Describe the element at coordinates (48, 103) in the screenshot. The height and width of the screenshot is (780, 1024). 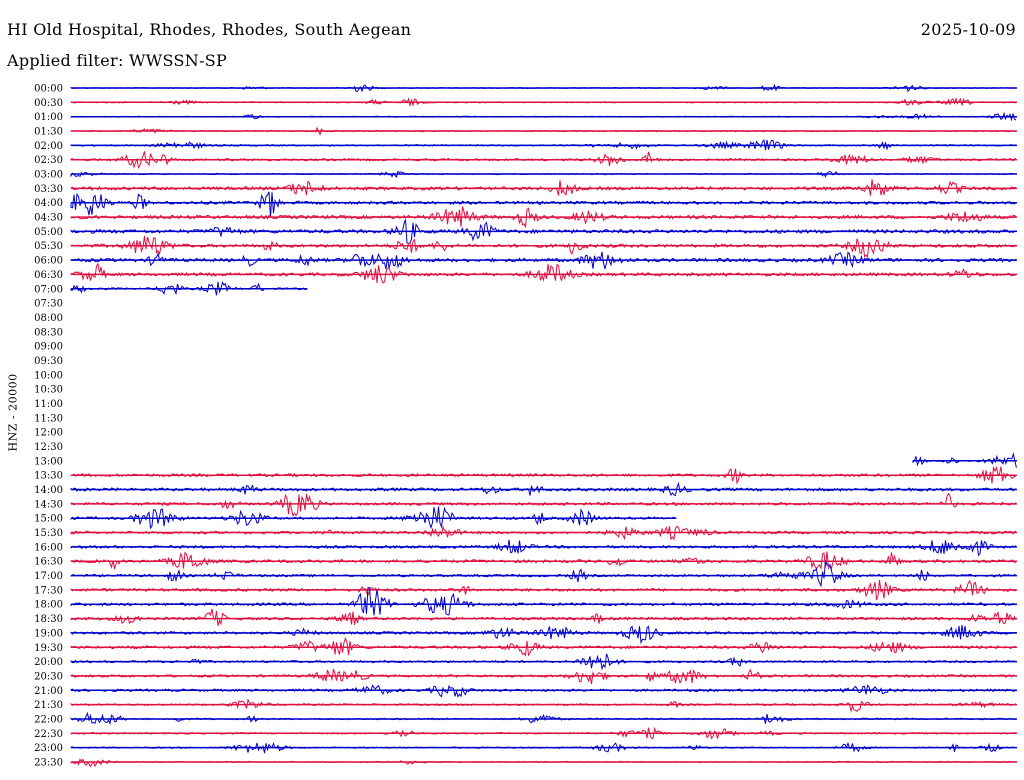
I see `time-label: 00:30` at that location.